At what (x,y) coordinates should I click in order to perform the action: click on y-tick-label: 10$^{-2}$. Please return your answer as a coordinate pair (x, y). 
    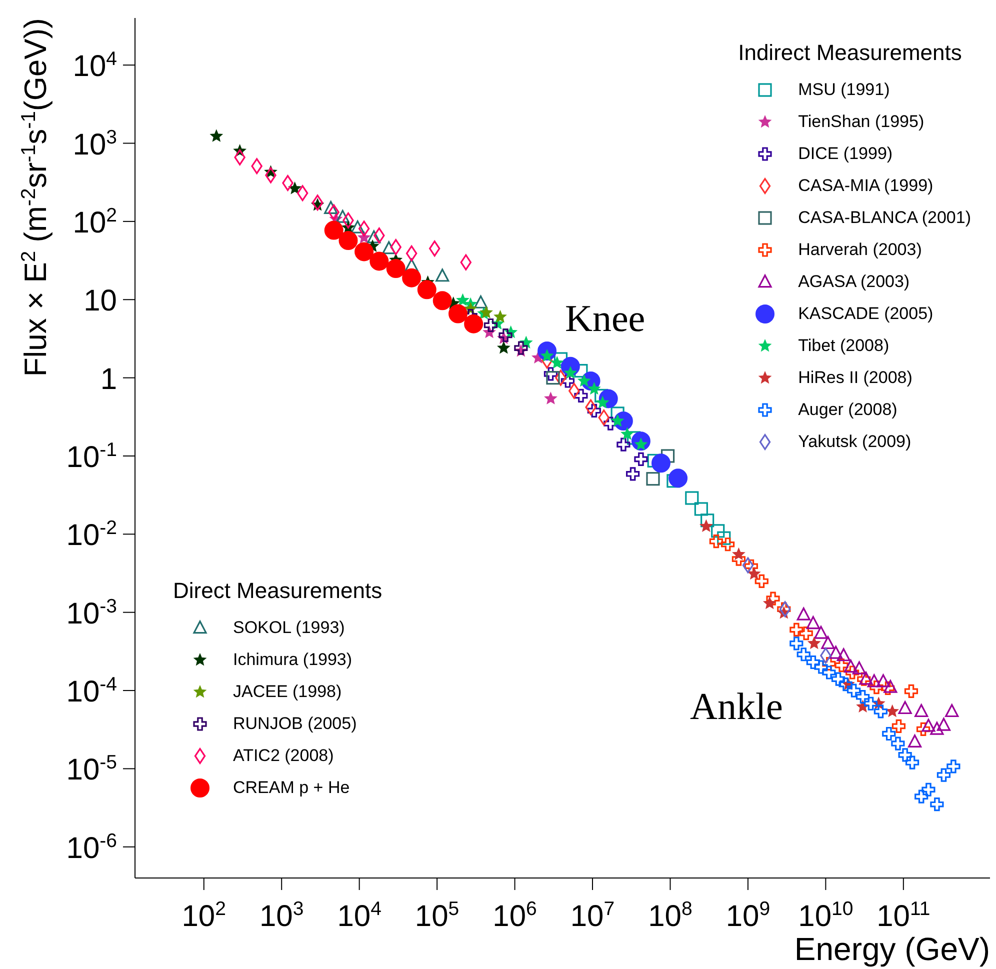
    Looking at the image, I should click on (91, 534).